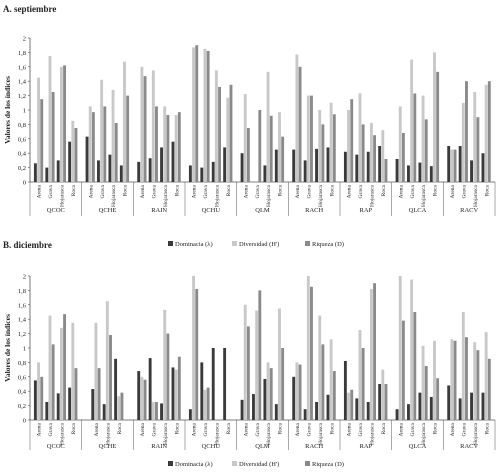 This screenshot has width=500, height=472. Describe the element at coordinates (314, 446) in the screenshot. I see `site-label: RACH` at that location.